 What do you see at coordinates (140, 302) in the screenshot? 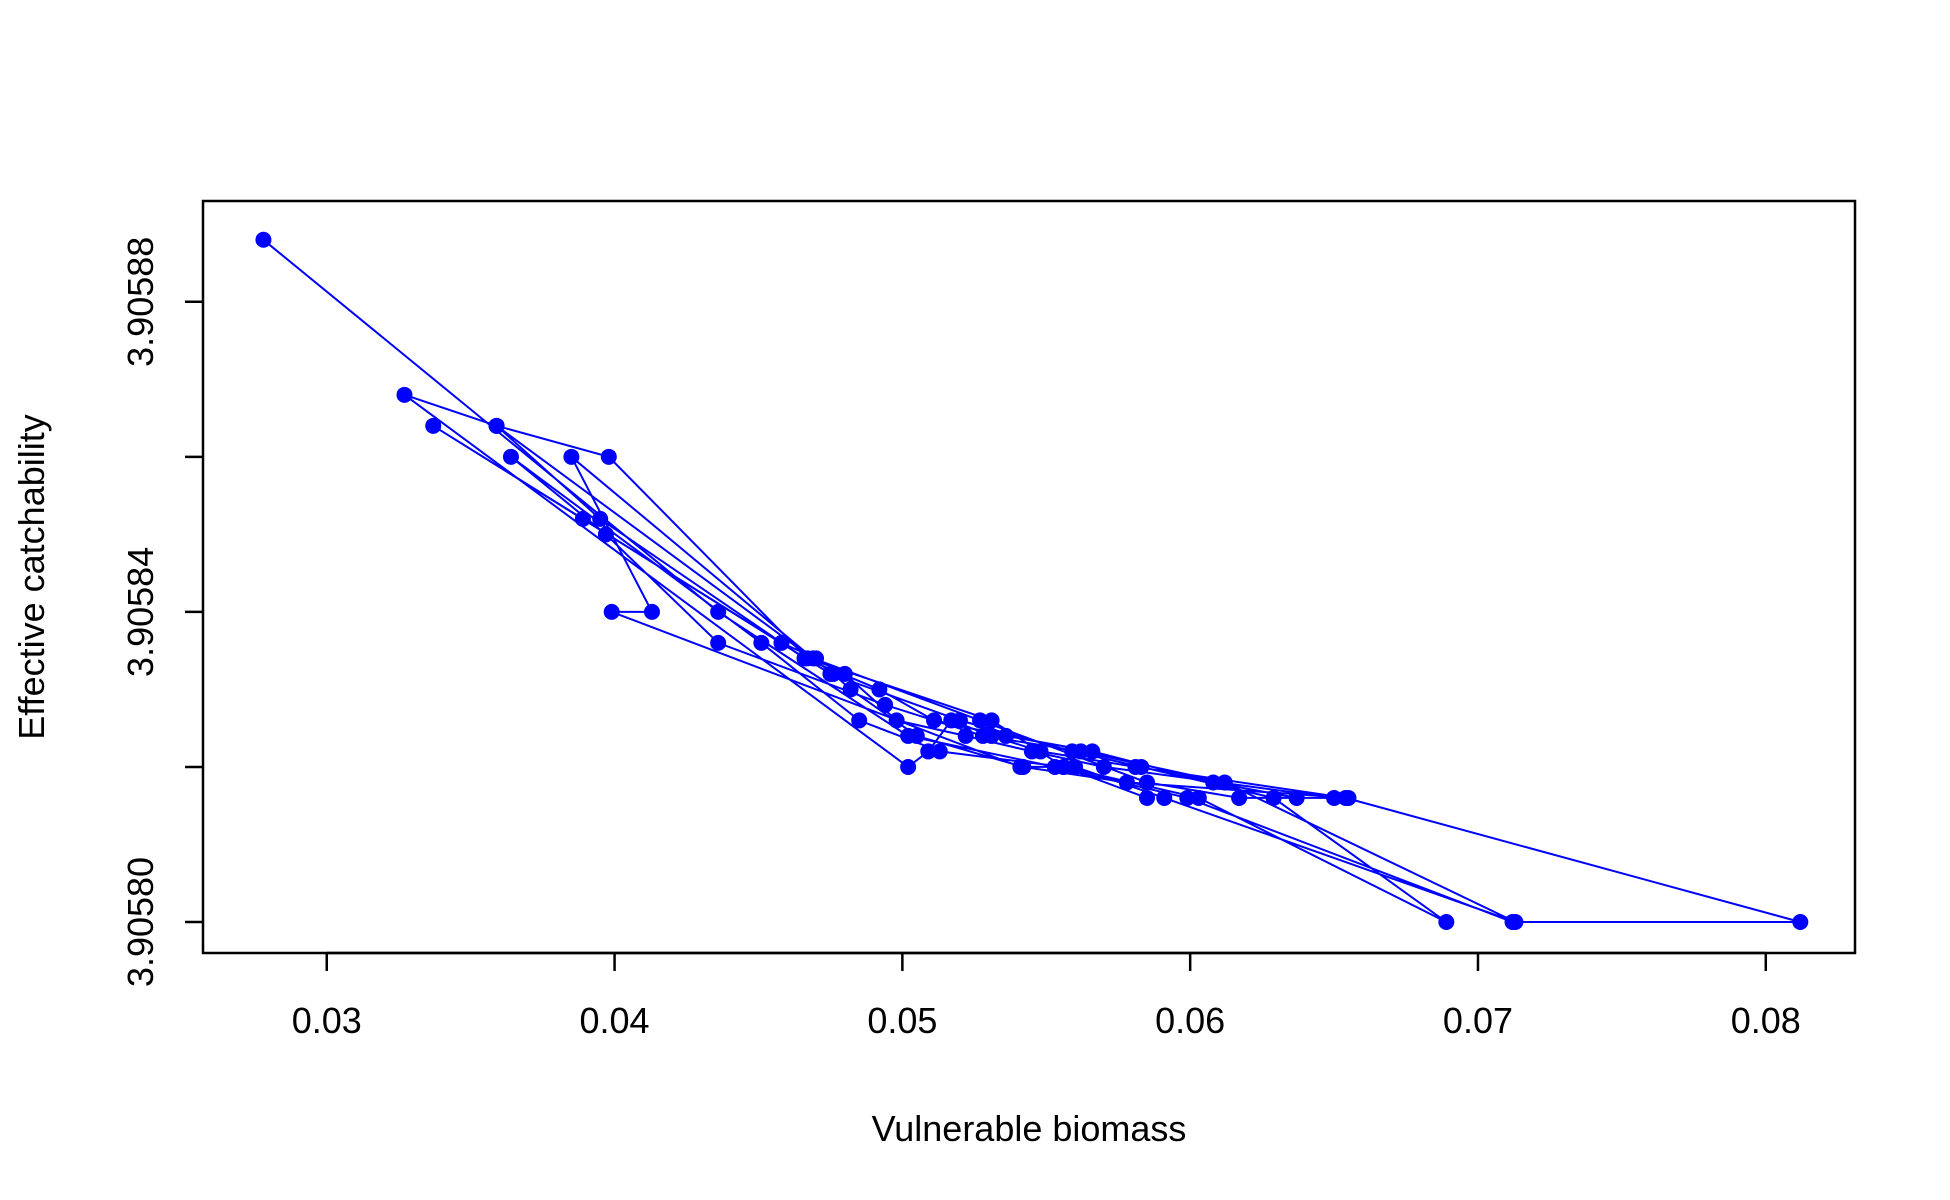
I see `y-tick-label: 3.90588` at bounding box center [140, 302].